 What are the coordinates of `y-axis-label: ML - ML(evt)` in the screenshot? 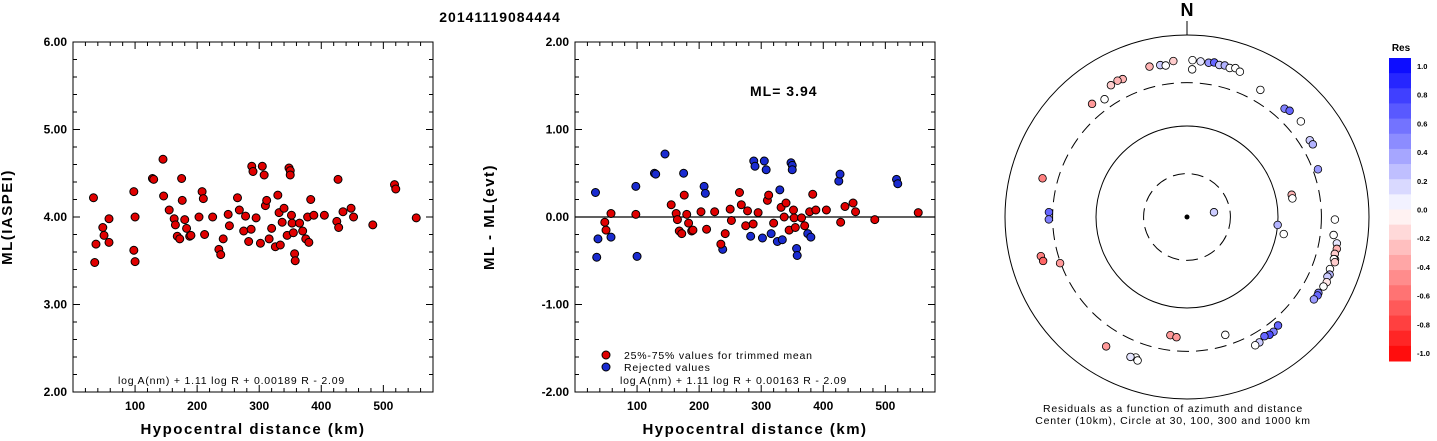 It's located at (489, 217).